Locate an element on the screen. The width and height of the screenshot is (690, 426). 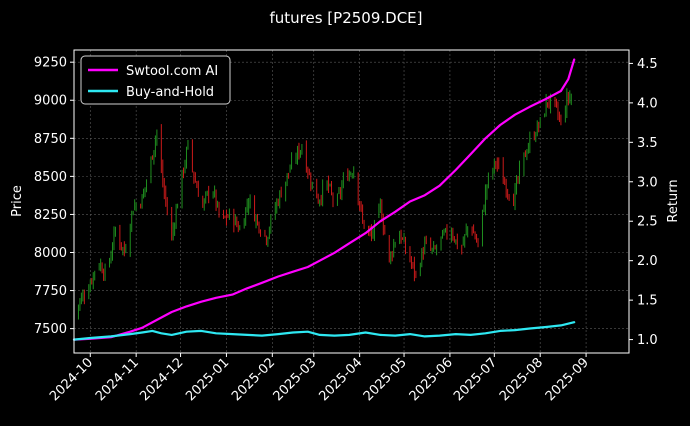
legend-box is located at coordinates (155, 80).